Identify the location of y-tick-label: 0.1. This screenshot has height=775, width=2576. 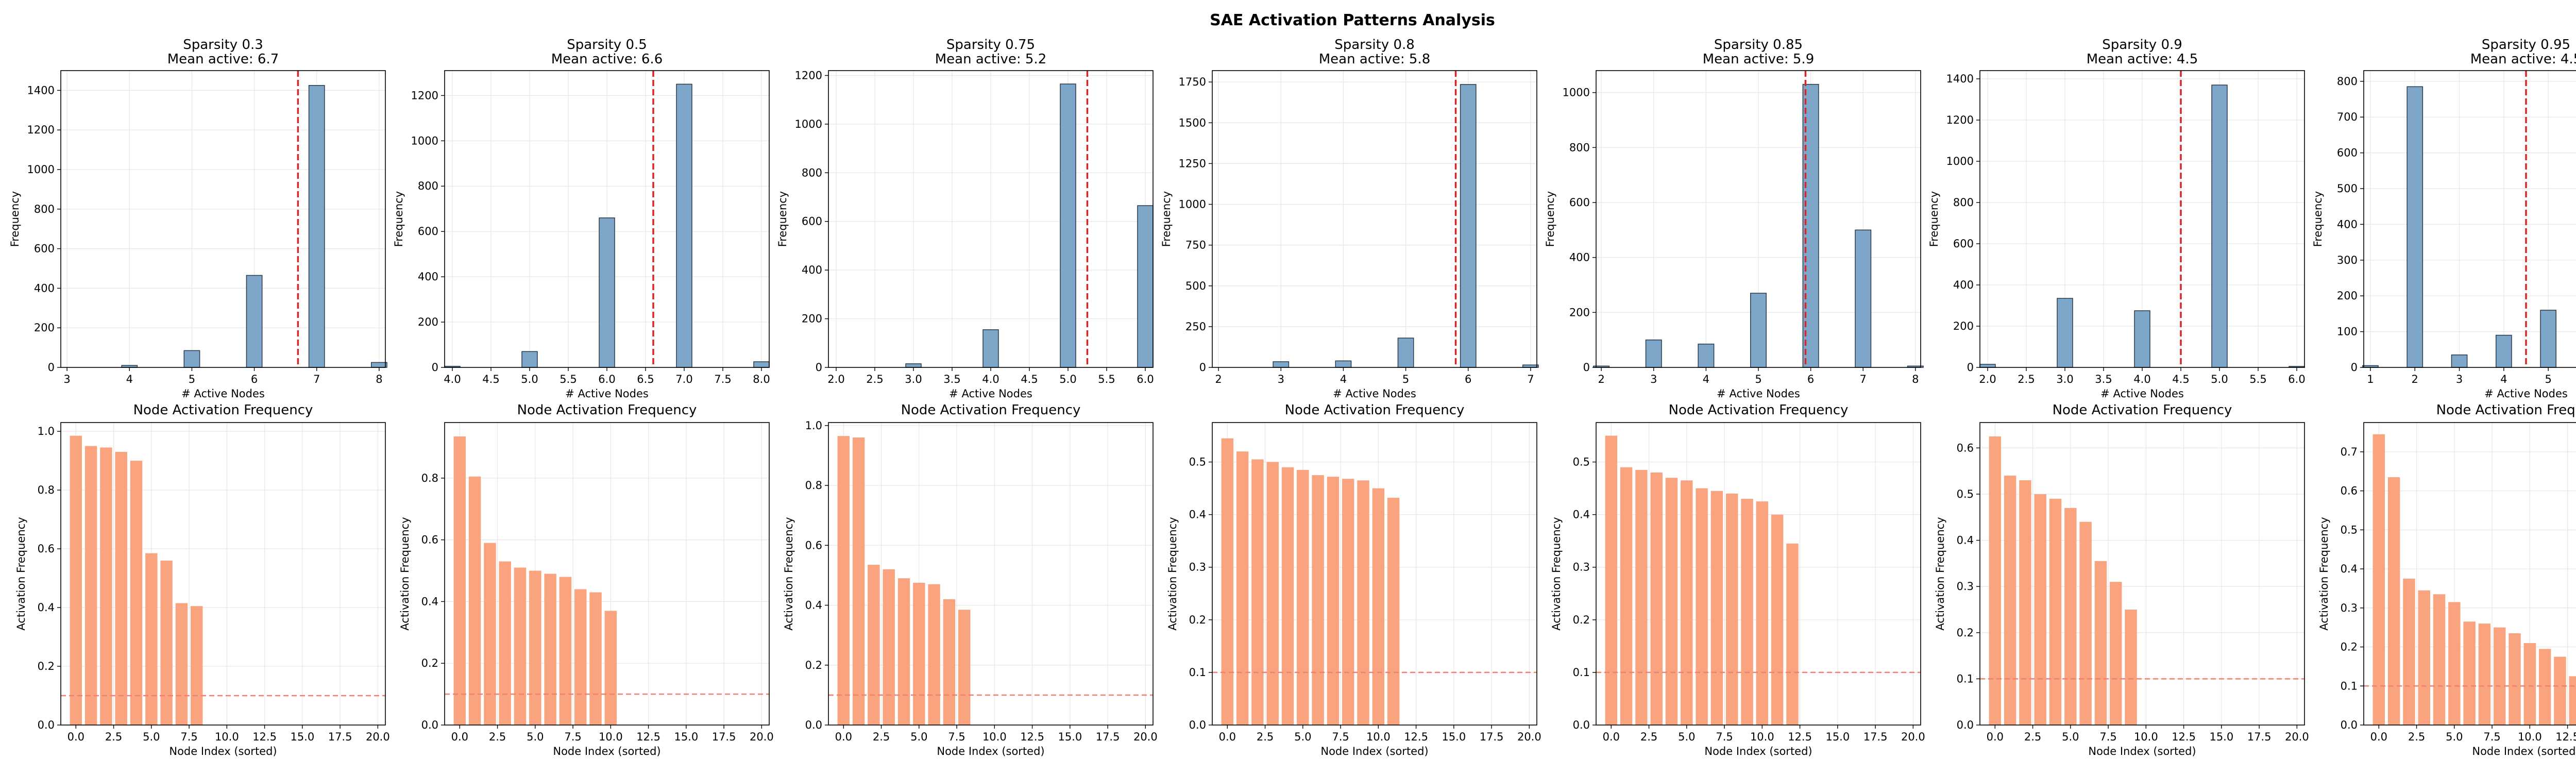
(2349, 686).